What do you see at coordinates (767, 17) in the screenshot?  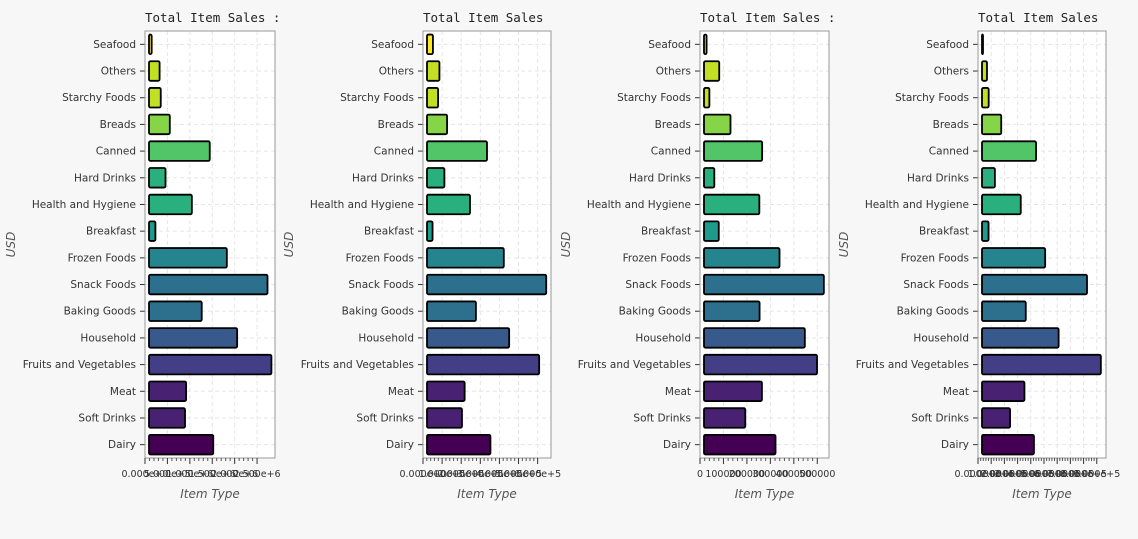 I see `chart-title: Total Item Sales :` at bounding box center [767, 17].